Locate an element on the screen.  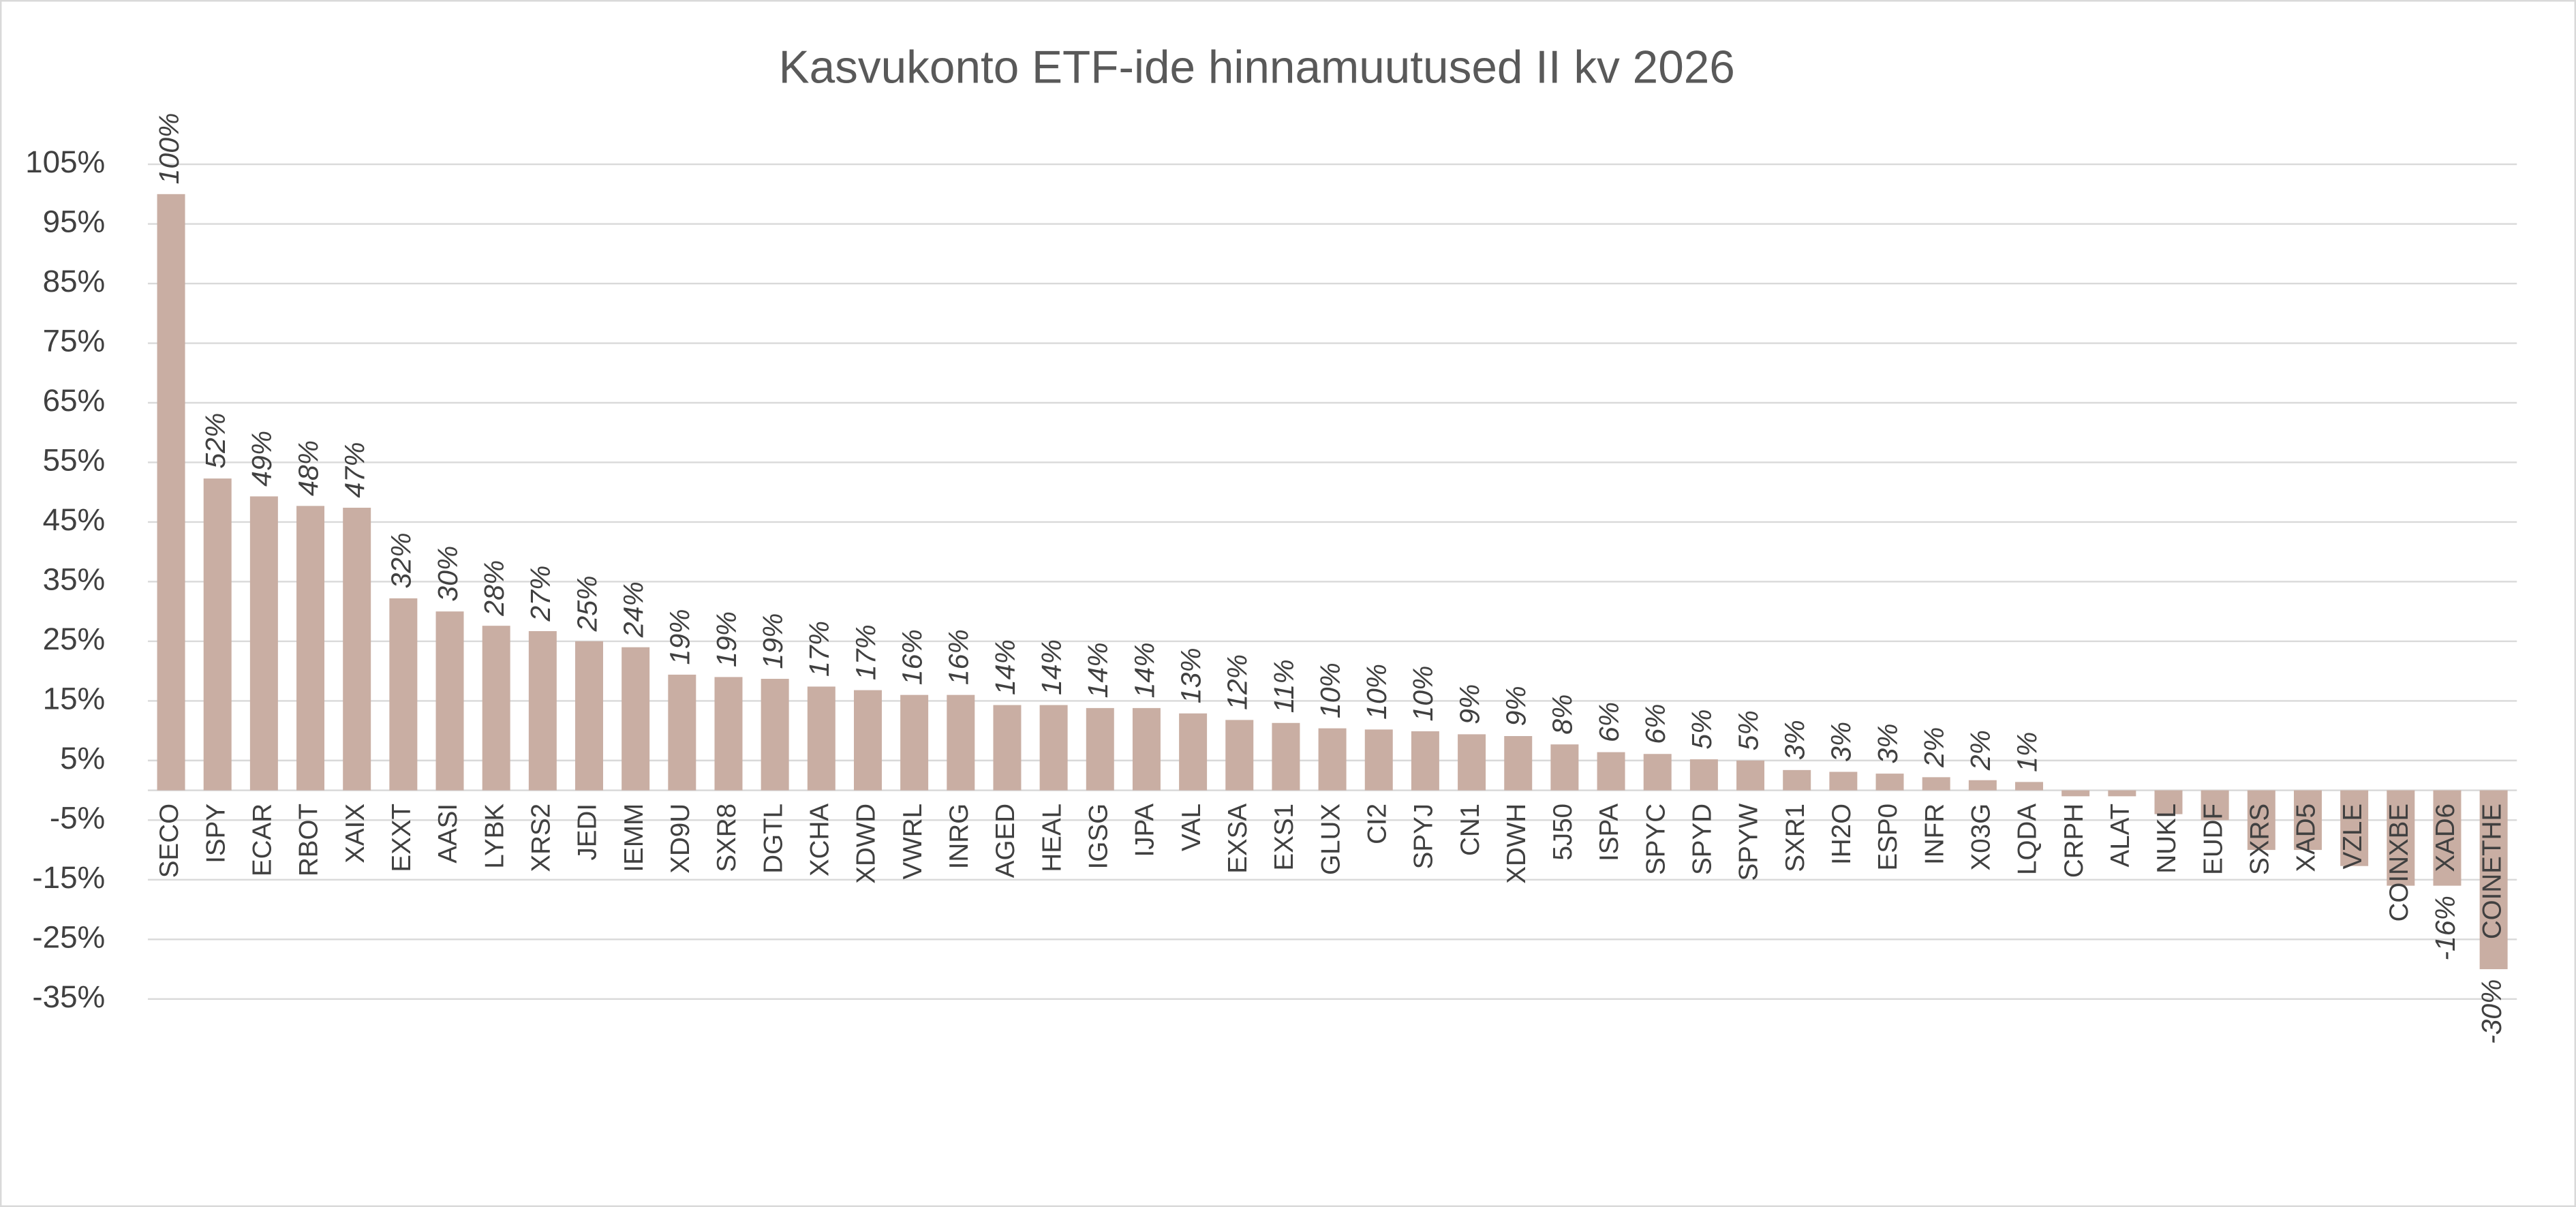
data-label: 47% is located at coordinates (355, 470).